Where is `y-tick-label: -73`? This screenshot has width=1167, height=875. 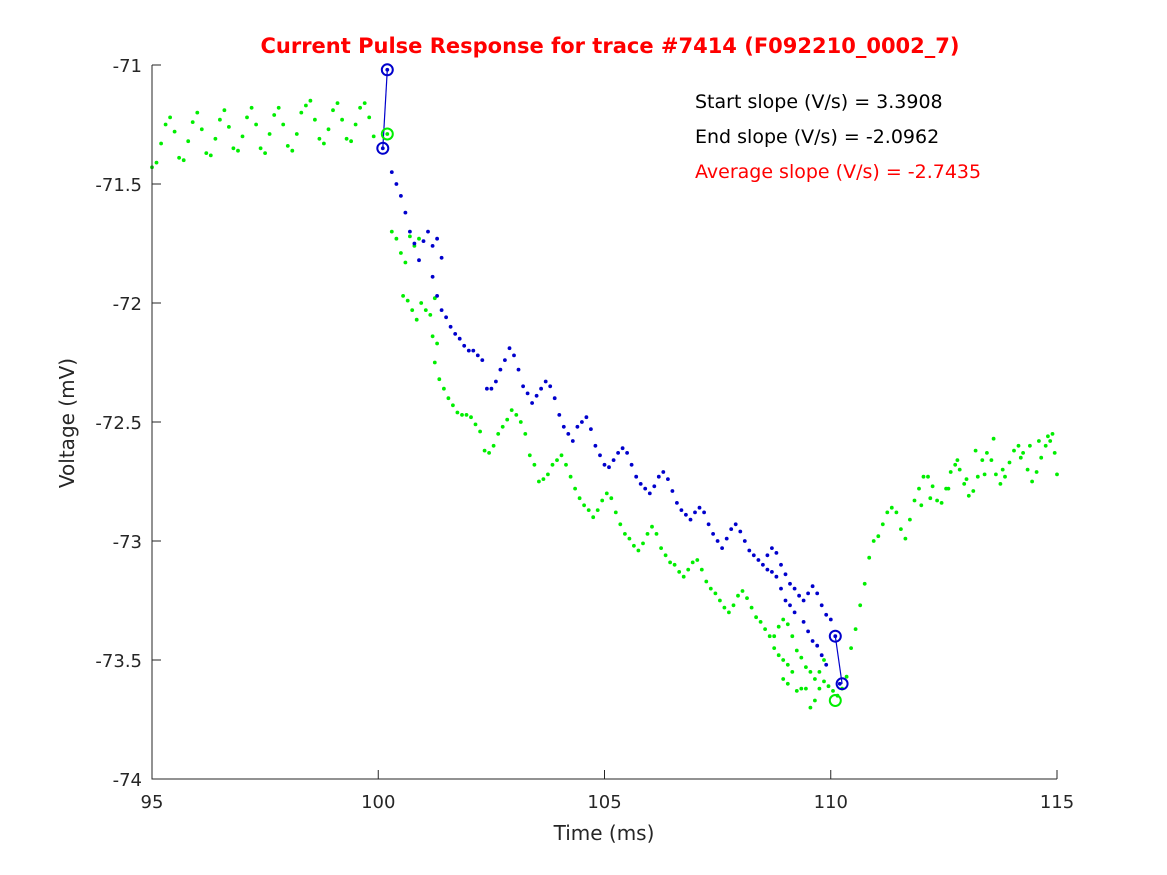 y-tick-label: -73 is located at coordinates (127, 542).